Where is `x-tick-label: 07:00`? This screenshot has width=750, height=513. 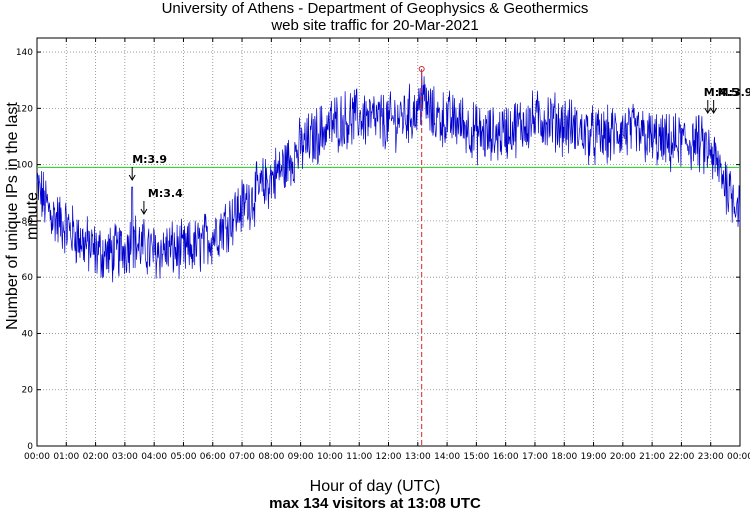 x-tick-label: 07:00 is located at coordinates (242, 457).